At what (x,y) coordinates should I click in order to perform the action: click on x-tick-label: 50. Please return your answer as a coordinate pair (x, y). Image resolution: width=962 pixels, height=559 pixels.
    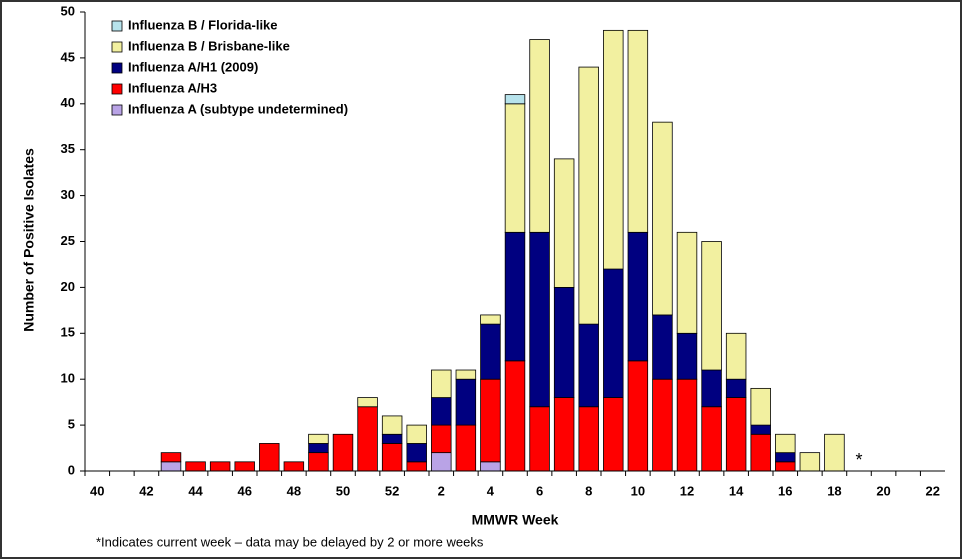
    Looking at the image, I should click on (343, 490).